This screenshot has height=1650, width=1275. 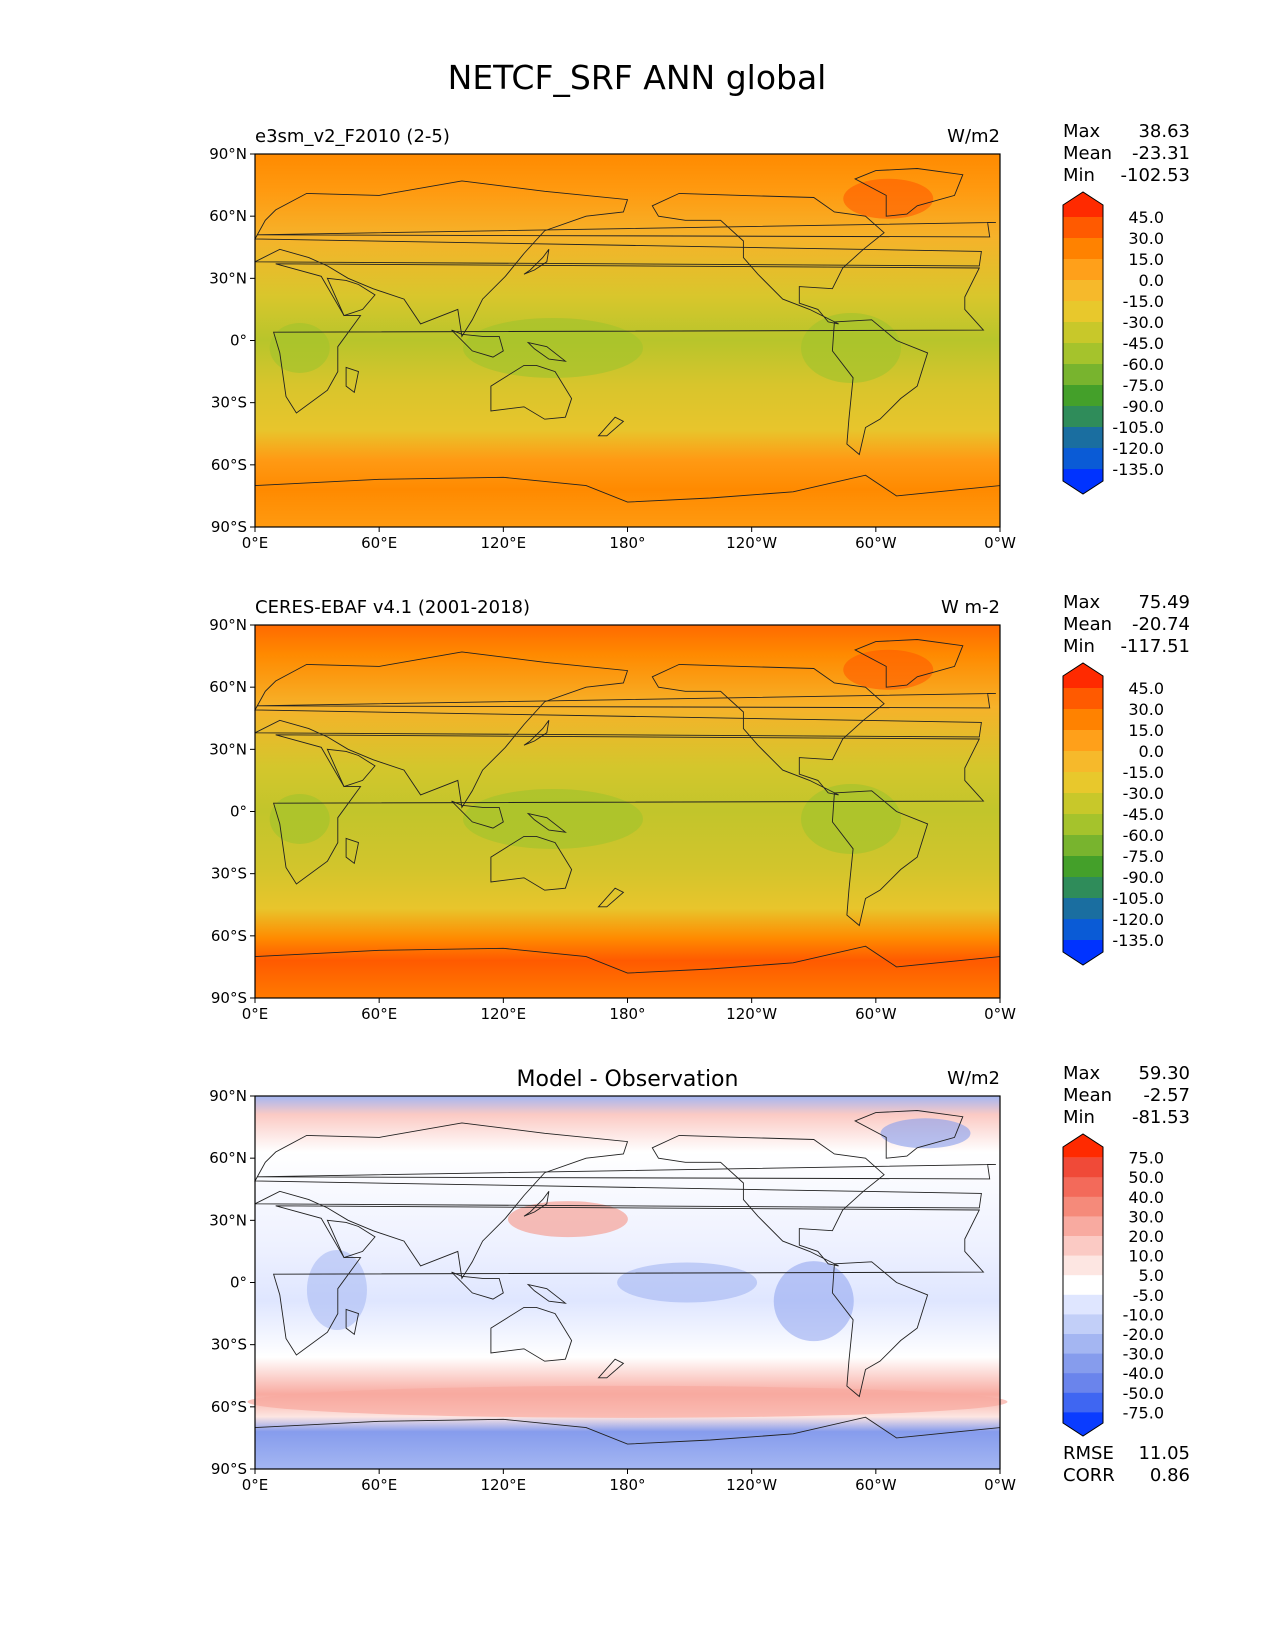 I want to click on stat-max-value: 75.49, so click(x=1164, y=602).